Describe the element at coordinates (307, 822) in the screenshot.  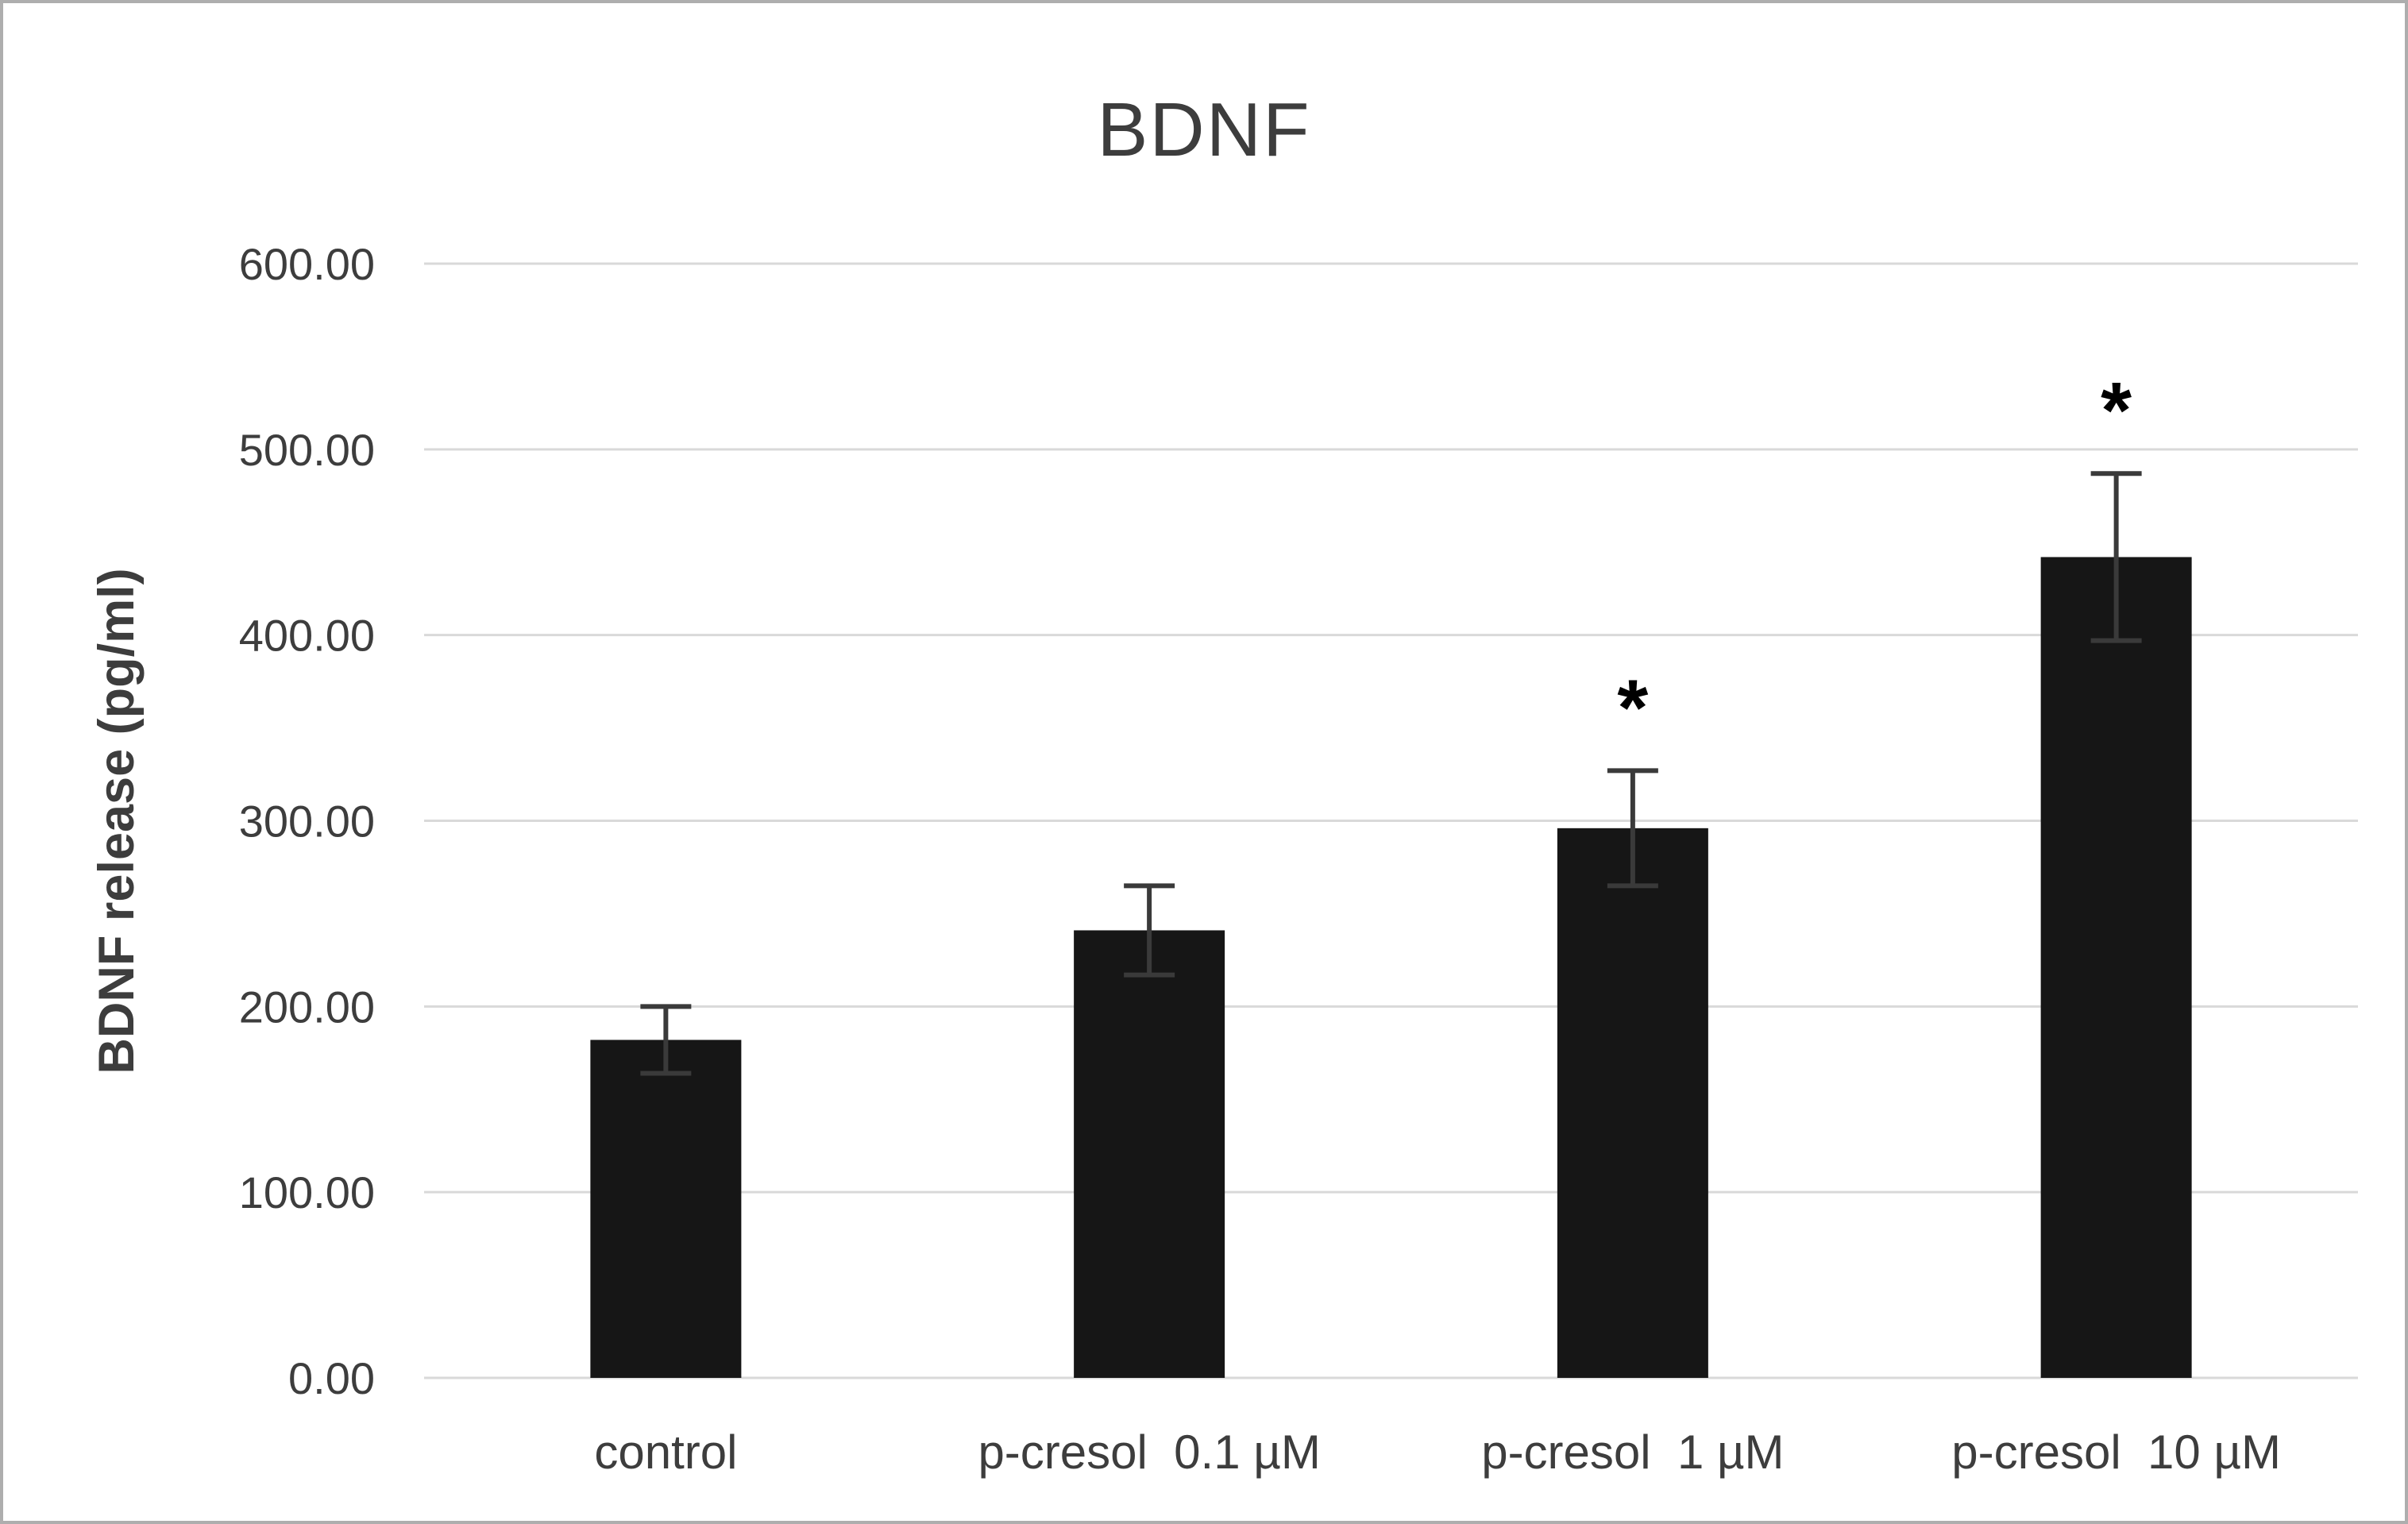
I see `y-tick-label: 300.00` at that location.